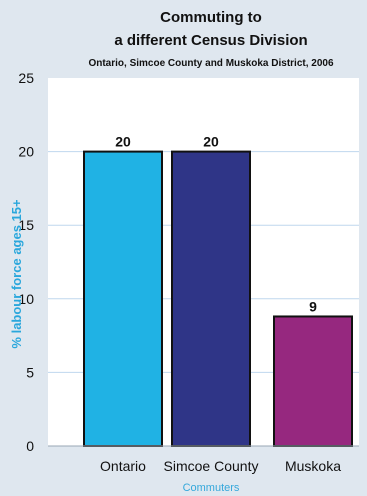 The image size is (367, 496). Describe the element at coordinates (313, 306) in the screenshot. I see `data-label: 9` at that location.